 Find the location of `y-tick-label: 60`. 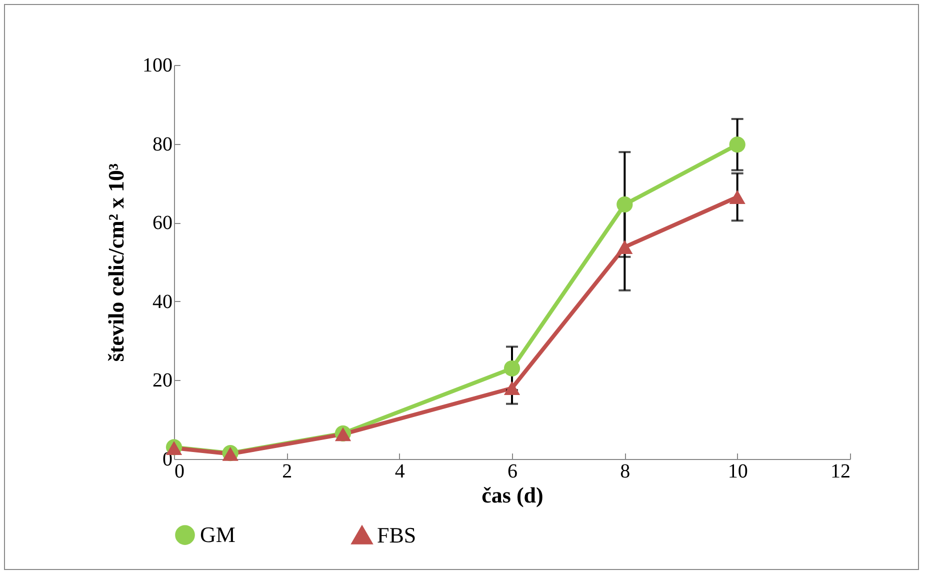

y-tick-label: 60 is located at coordinates (162, 223).